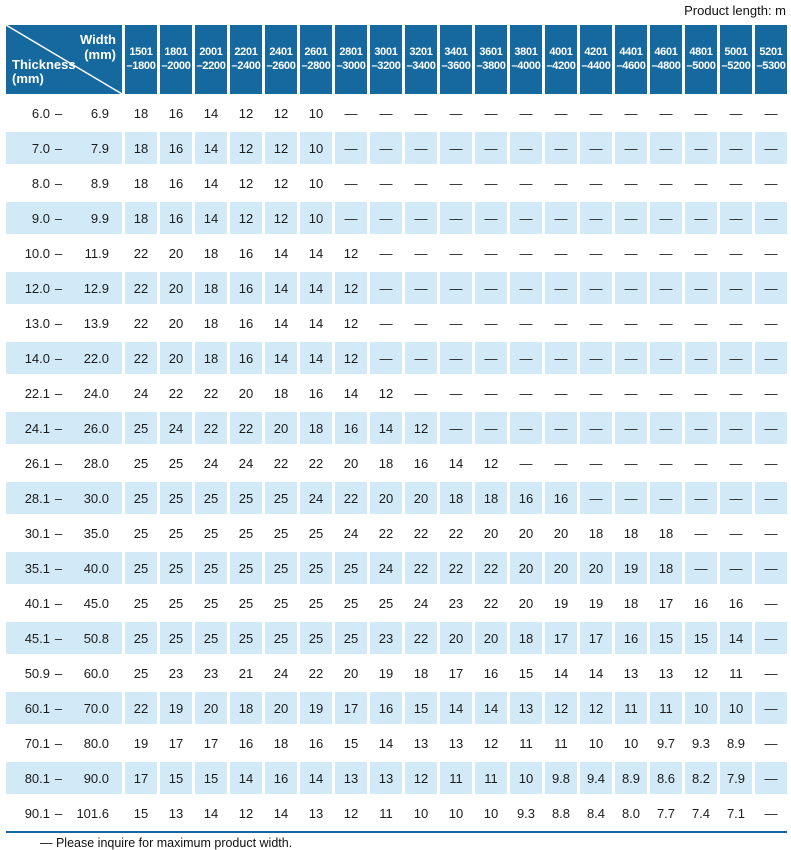  Describe the element at coordinates (96, 708) in the screenshot. I see `thickness-max: 70.0` at that location.